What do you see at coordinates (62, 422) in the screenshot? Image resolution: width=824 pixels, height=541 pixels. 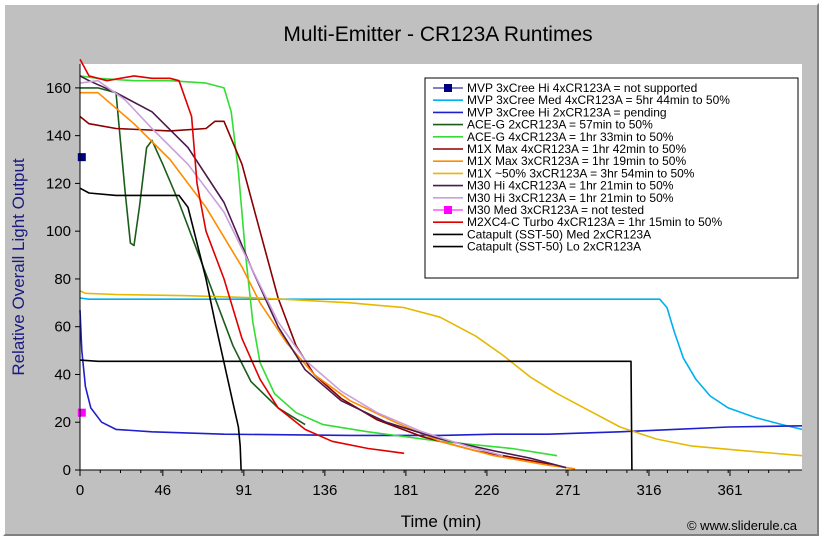 I see `y-tick-label: 20` at bounding box center [62, 422].